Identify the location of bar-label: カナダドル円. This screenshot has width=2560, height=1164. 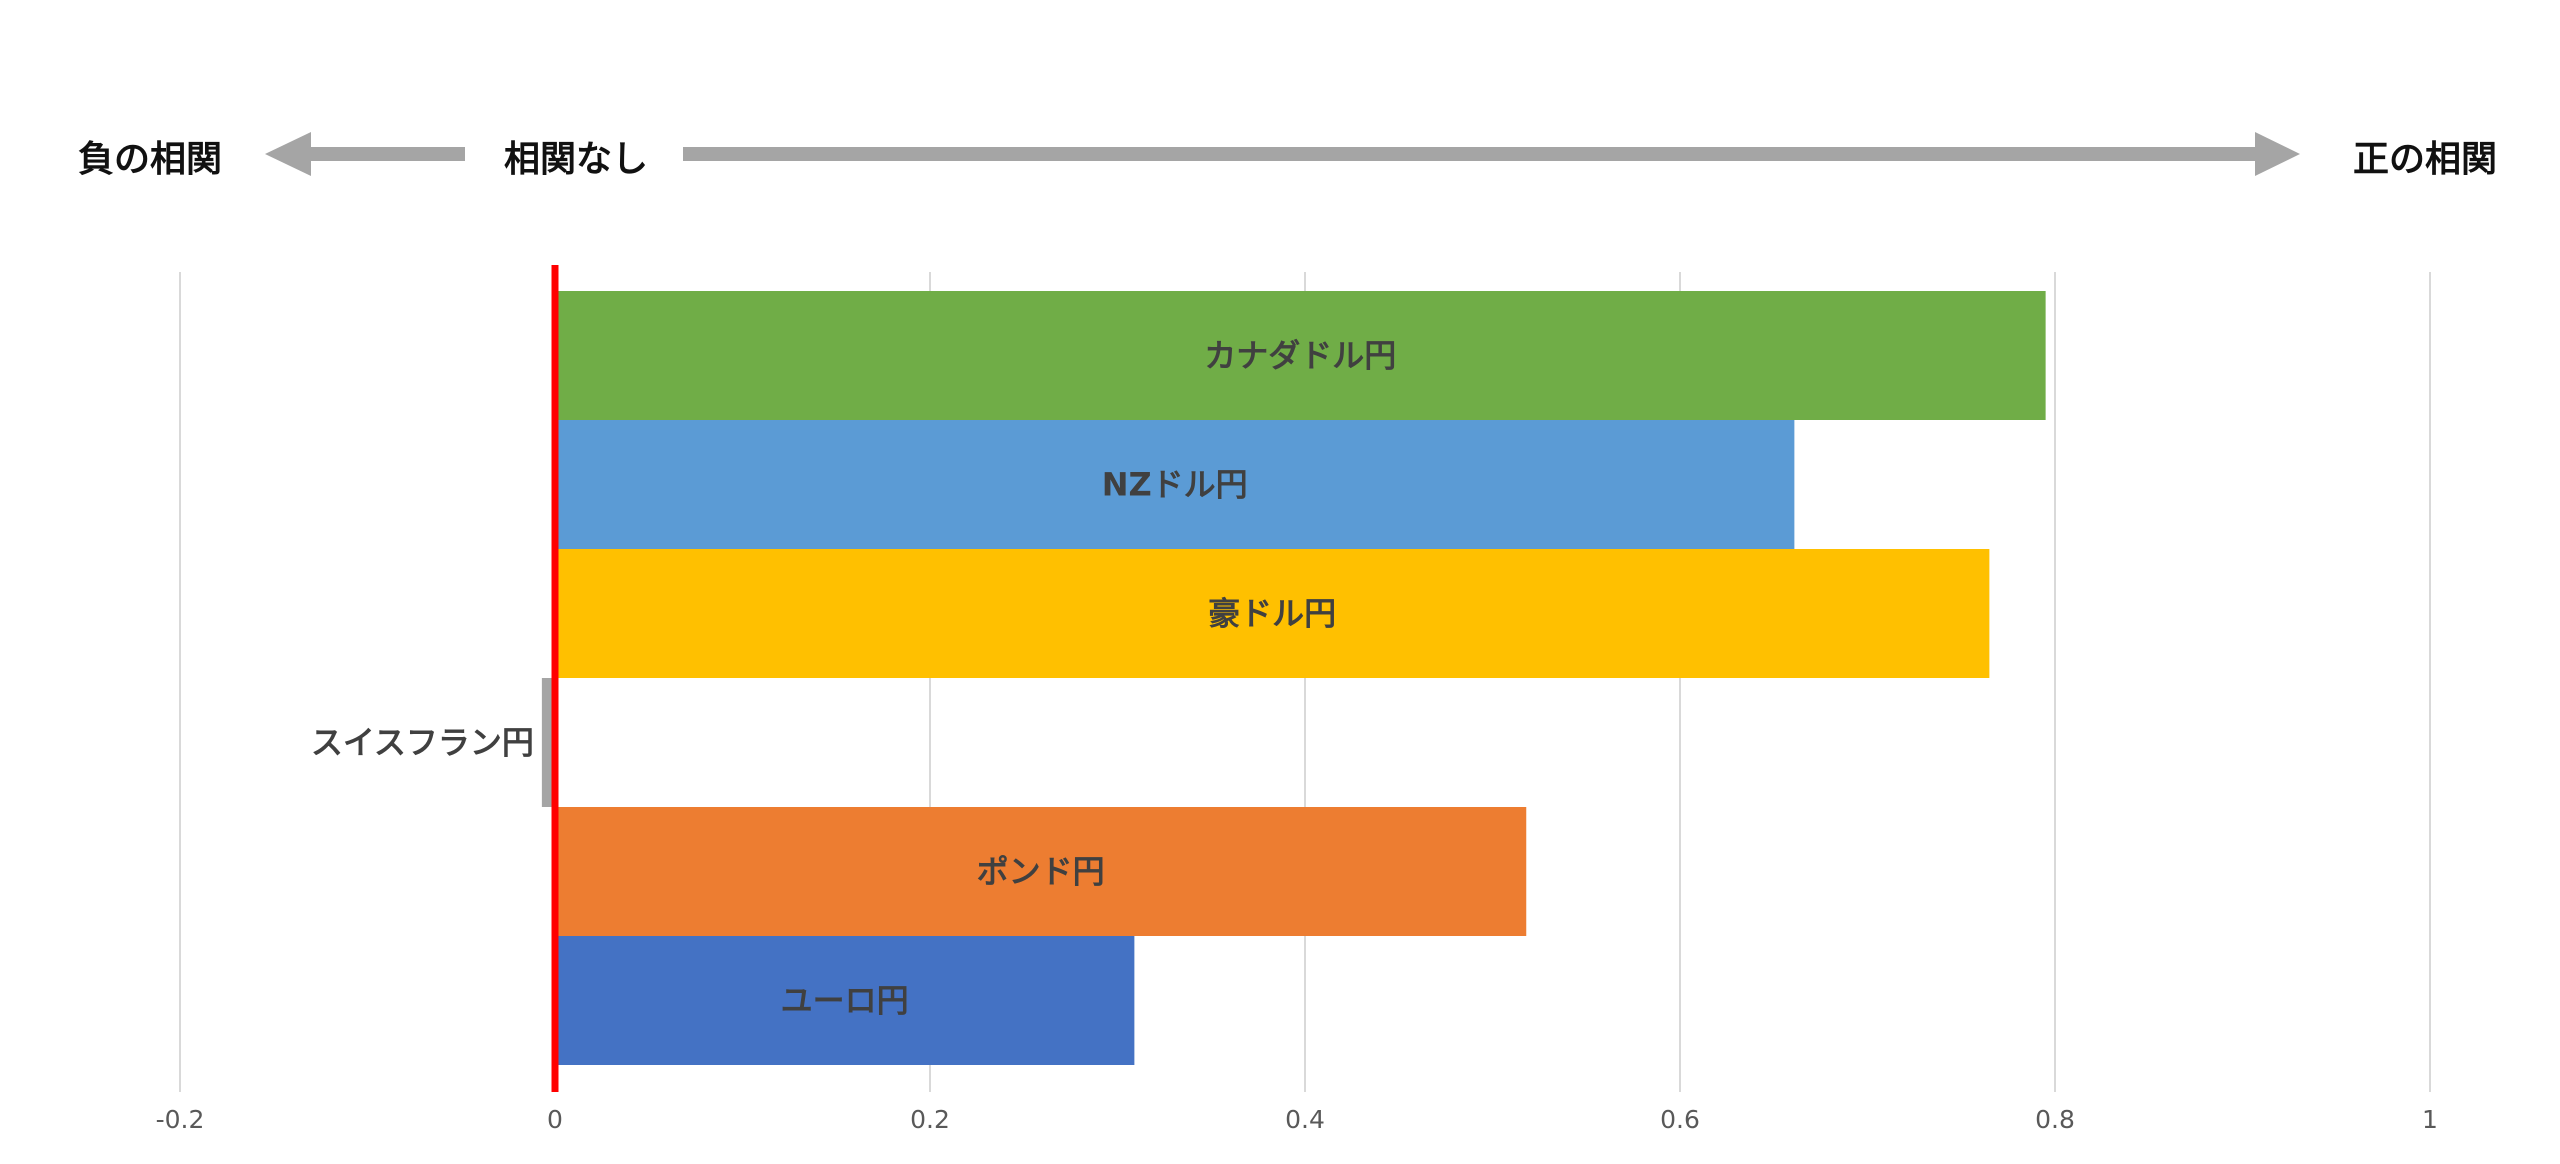
(1300, 356).